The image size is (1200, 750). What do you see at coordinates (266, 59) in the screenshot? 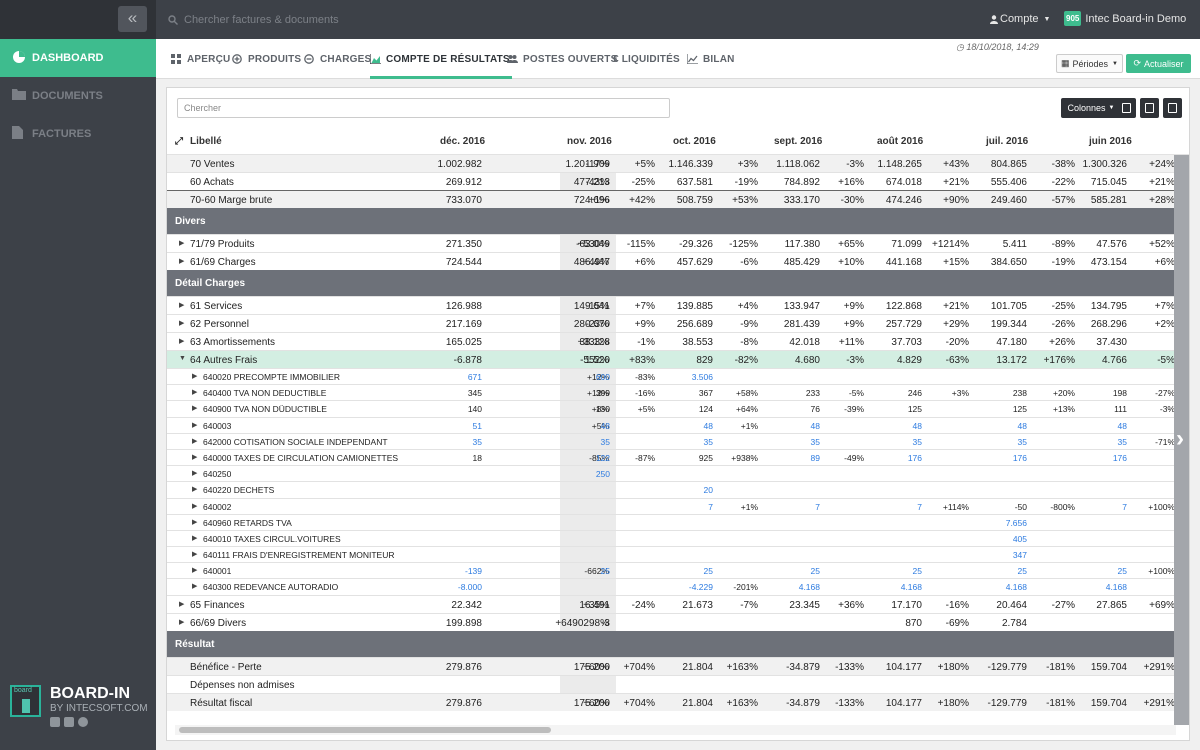
I see `tab-produits: PRODUITS` at bounding box center [266, 59].